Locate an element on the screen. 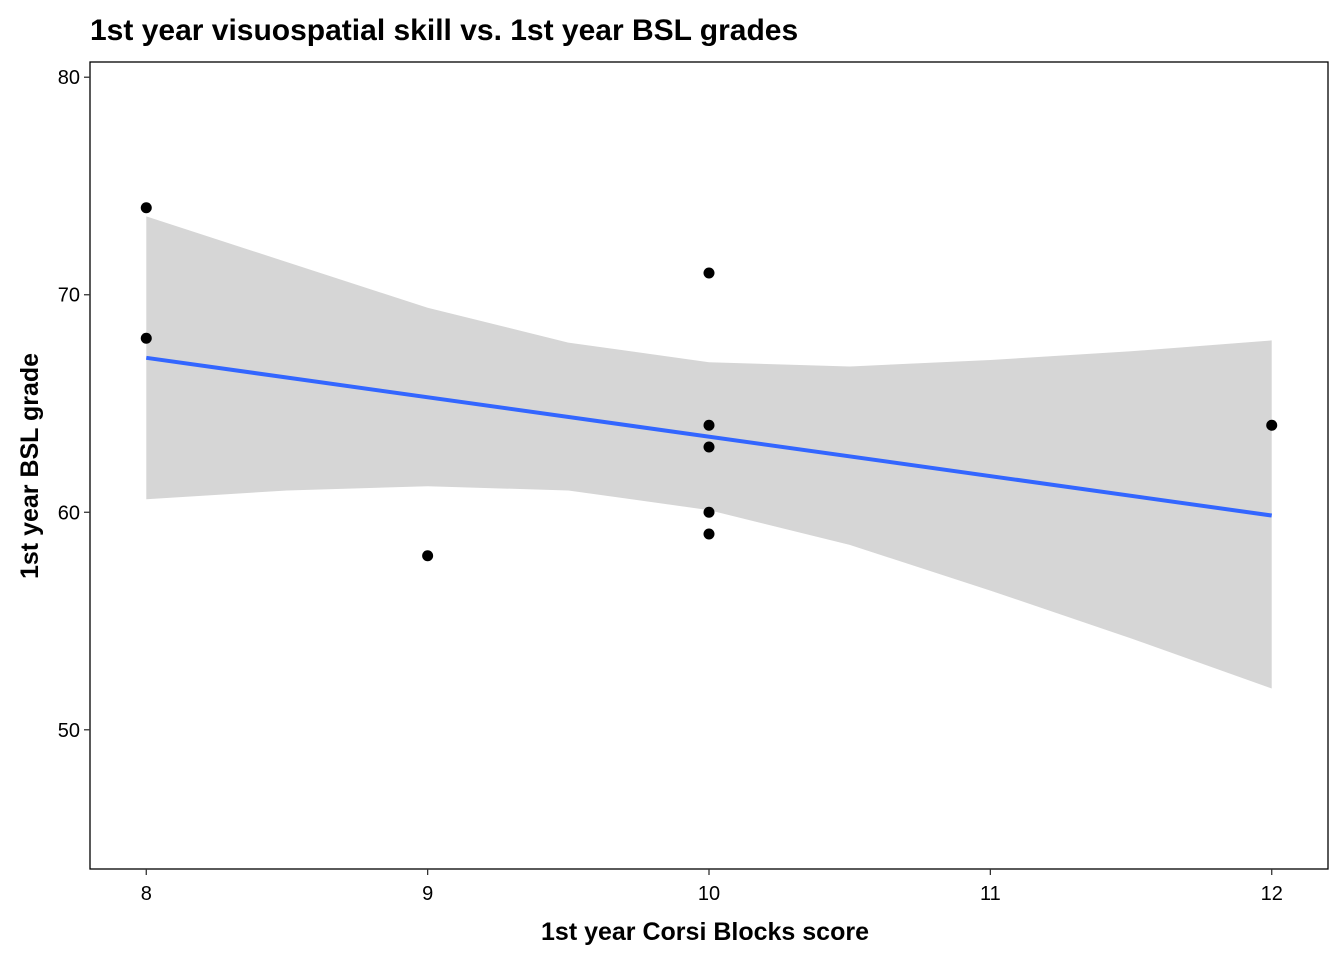 The height and width of the screenshot is (960, 1344). regression-line is located at coordinates (709, 436).